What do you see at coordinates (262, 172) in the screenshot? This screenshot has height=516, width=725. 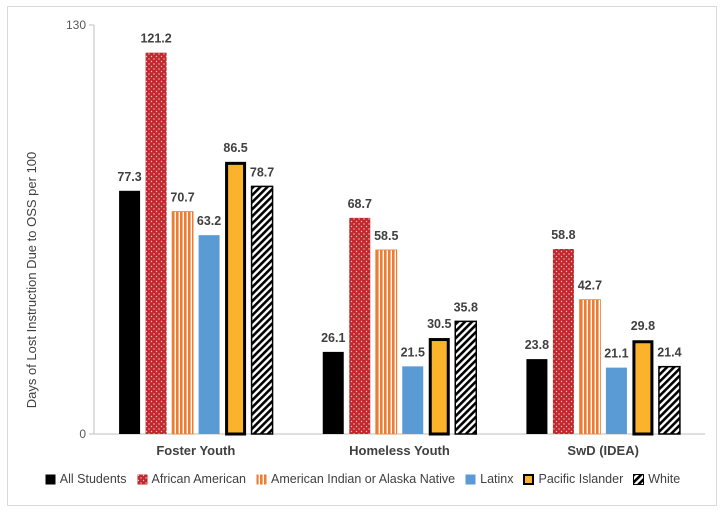 I see `data-label: 78.7` at bounding box center [262, 172].